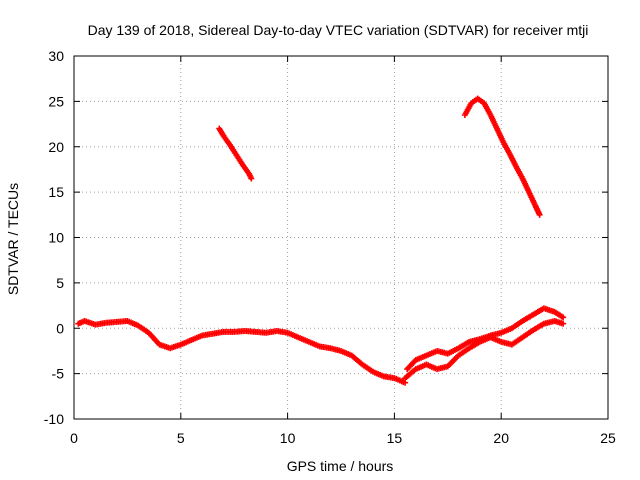 This screenshot has width=640, height=480. I want to click on y-tick-label: 20, so click(56, 147).